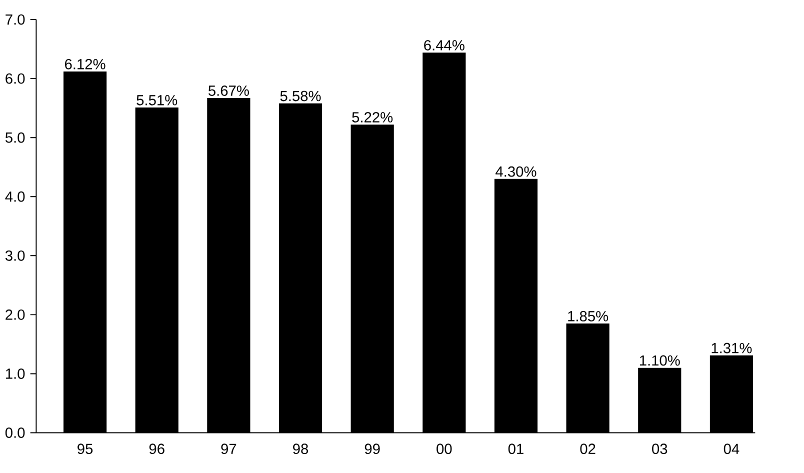 The image size is (804, 473). I want to click on y-tick-label: 6.0, so click(15, 78).